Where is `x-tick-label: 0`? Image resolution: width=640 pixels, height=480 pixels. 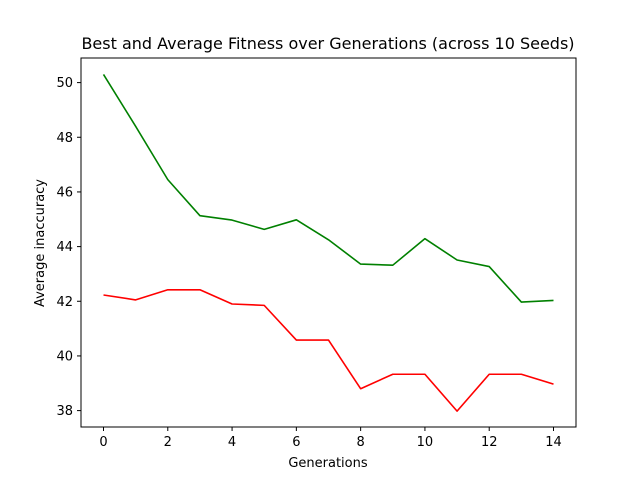
x-tick-label: 0 is located at coordinates (103, 442).